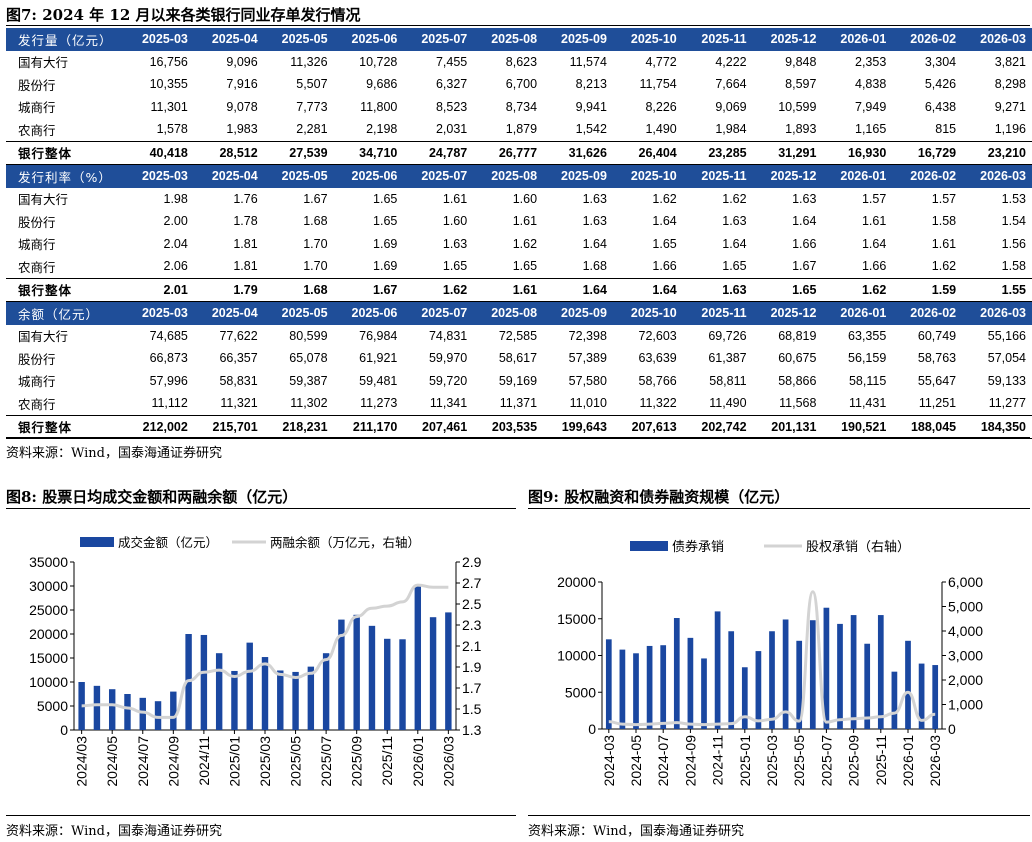 The width and height of the screenshot is (1032, 842). I want to click on x-tick-label: 2025/09, so click(357, 761).